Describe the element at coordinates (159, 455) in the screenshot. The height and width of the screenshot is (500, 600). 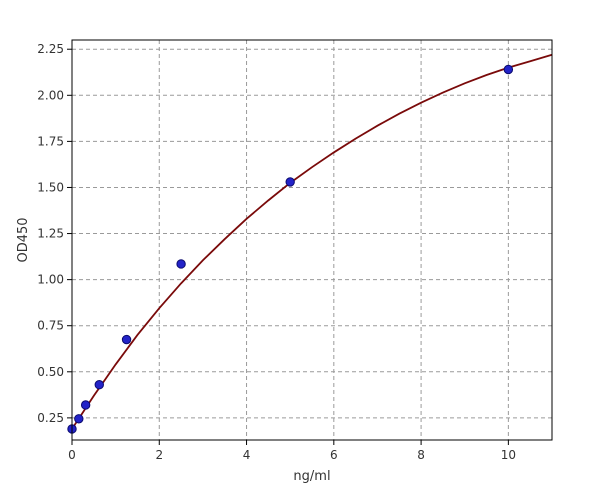
I see `x-tick-label: 2` at that location.